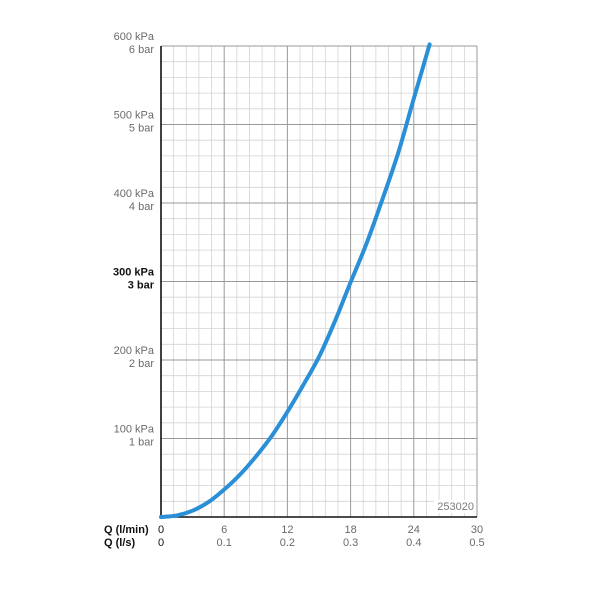  I want to click on y-tick-label-kpa: 500 kPa, so click(134, 116).